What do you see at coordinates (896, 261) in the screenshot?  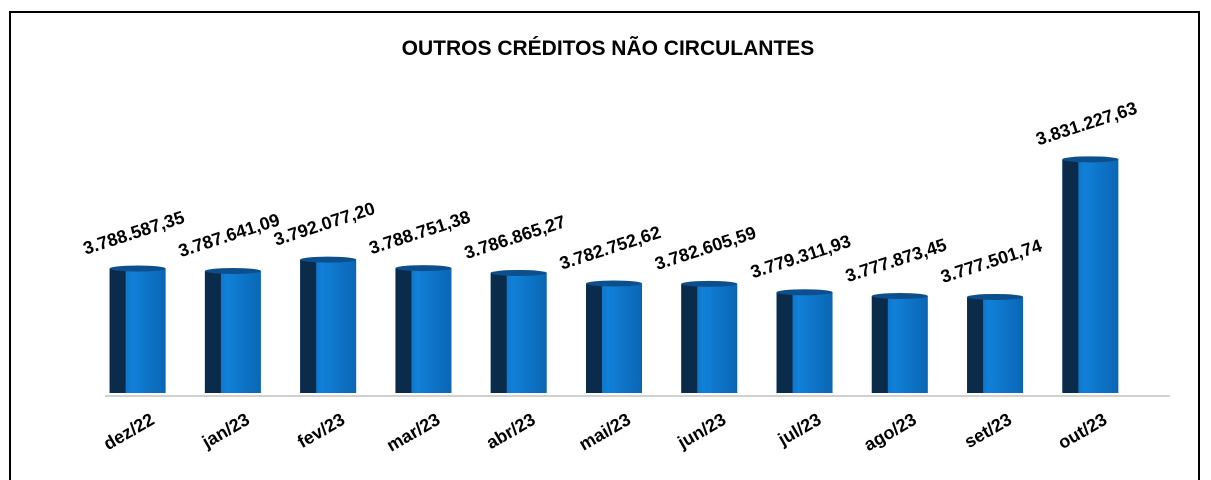 I see `data-label: 3.777.873,45` at bounding box center [896, 261].